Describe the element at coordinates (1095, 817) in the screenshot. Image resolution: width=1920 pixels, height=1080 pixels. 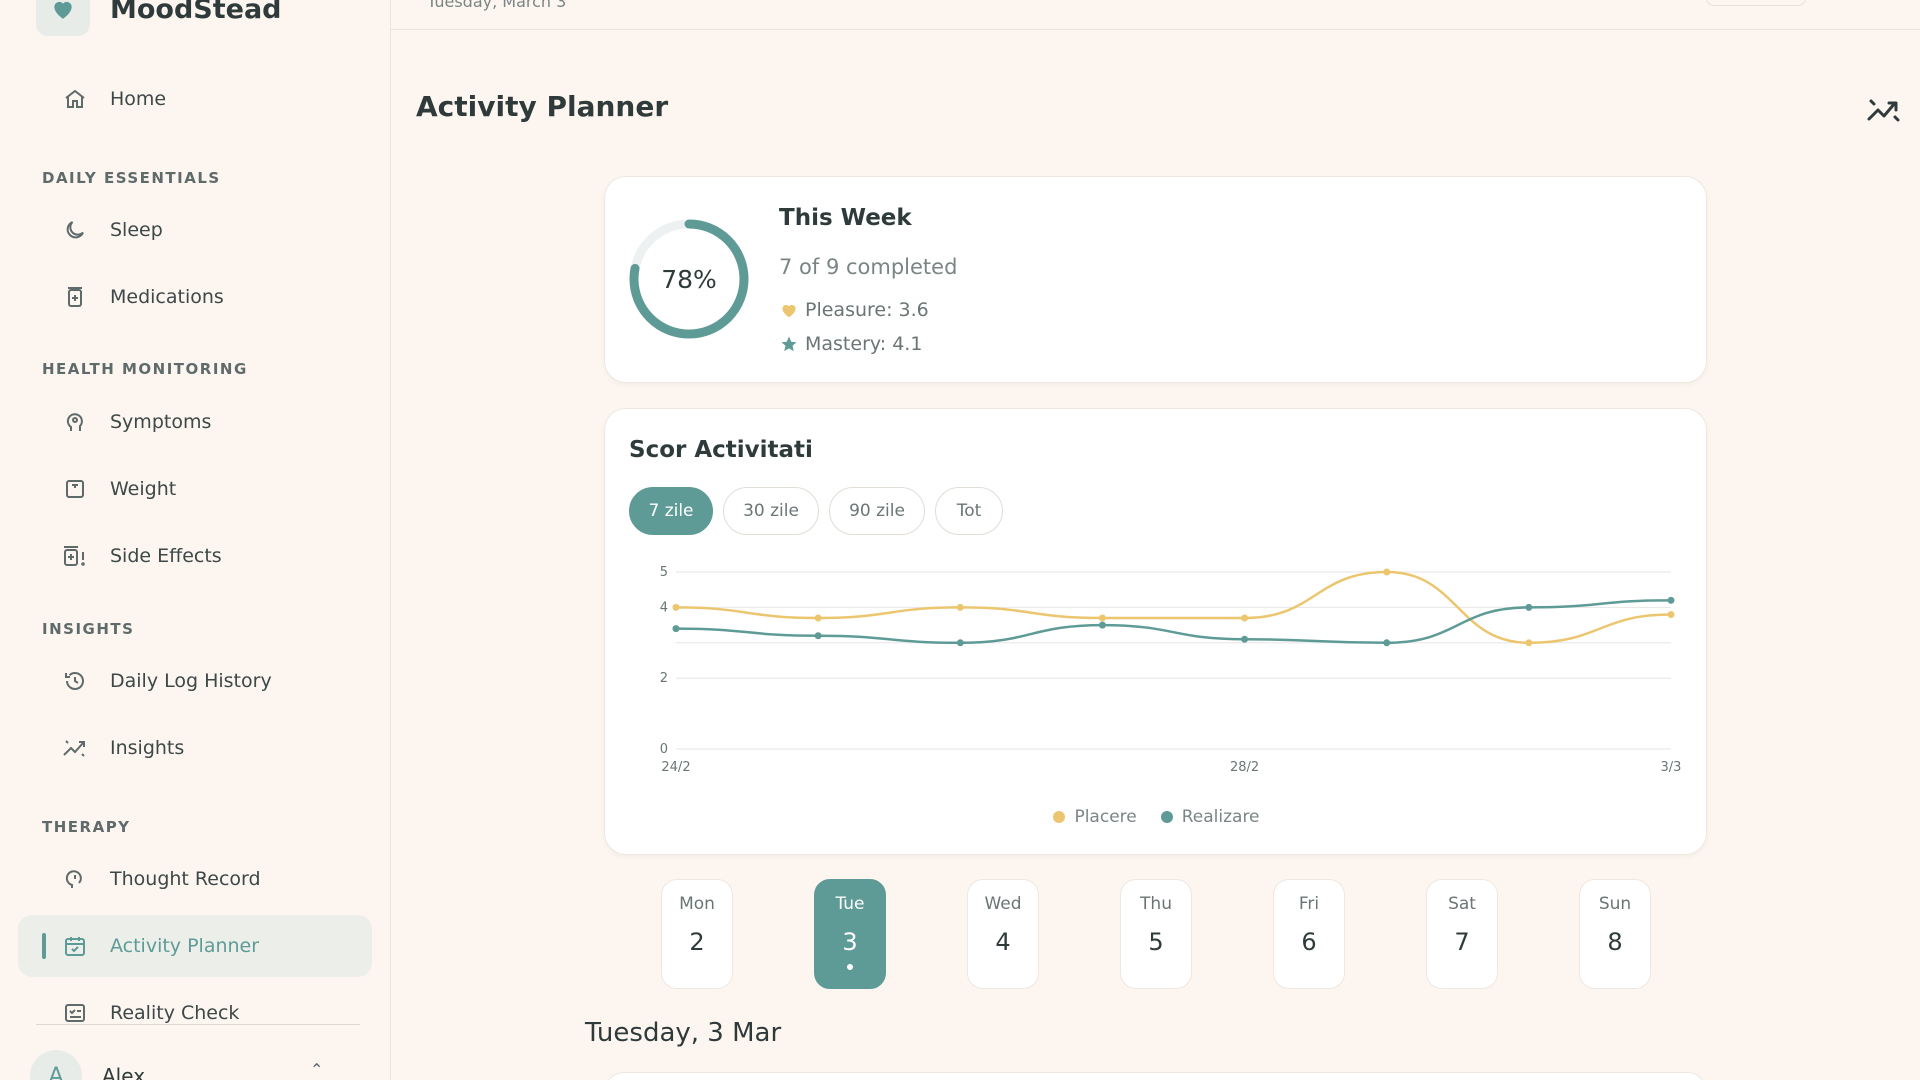
I see `legend-item-placere: Placere` at that location.